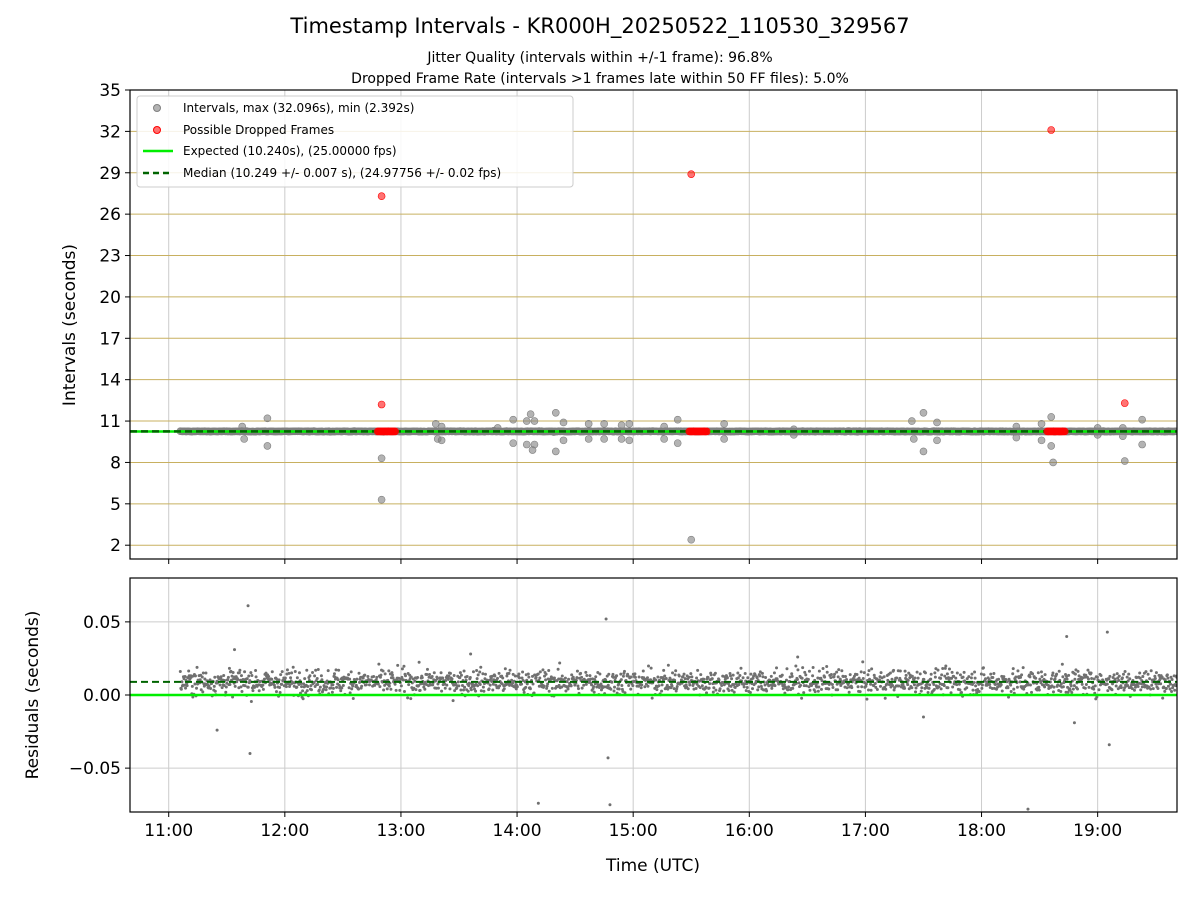 The width and height of the screenshot is (1200, 900). What do you see at coordinates (70, 325) in the screenshot?
I see `top-y-axis-label: Intervals (seconds)` at bounding box center [70, 325].